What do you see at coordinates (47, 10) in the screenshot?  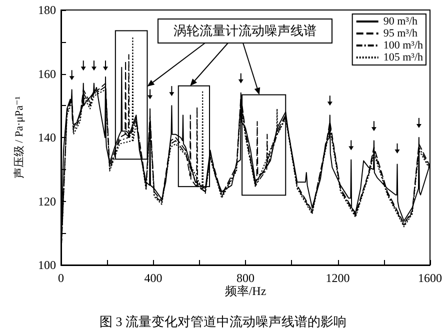 I see `y-tick-label: 180` at bounding box center [47, 10].